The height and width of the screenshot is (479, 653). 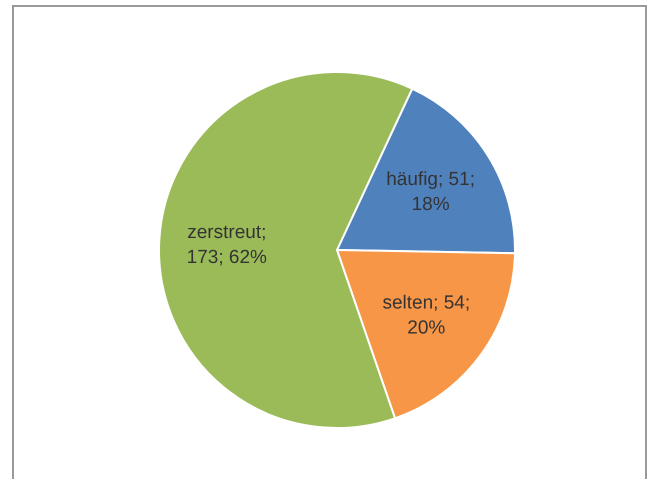 What do you see at coordinates (227, 244) in the screenshot?
I see `slice-label: zerstreut; 173; 62%` at bounding box center [227, 244].